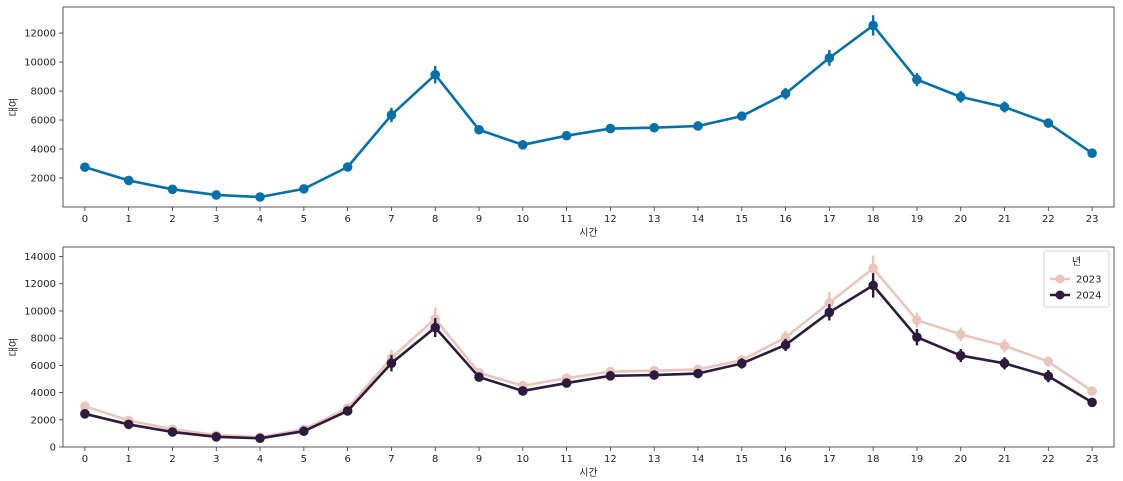 This screenshot has width=1123, height=481. Describe the element at coordinates (566, 219) in the screenshot. I see `x-tick-label: 11` at that location.